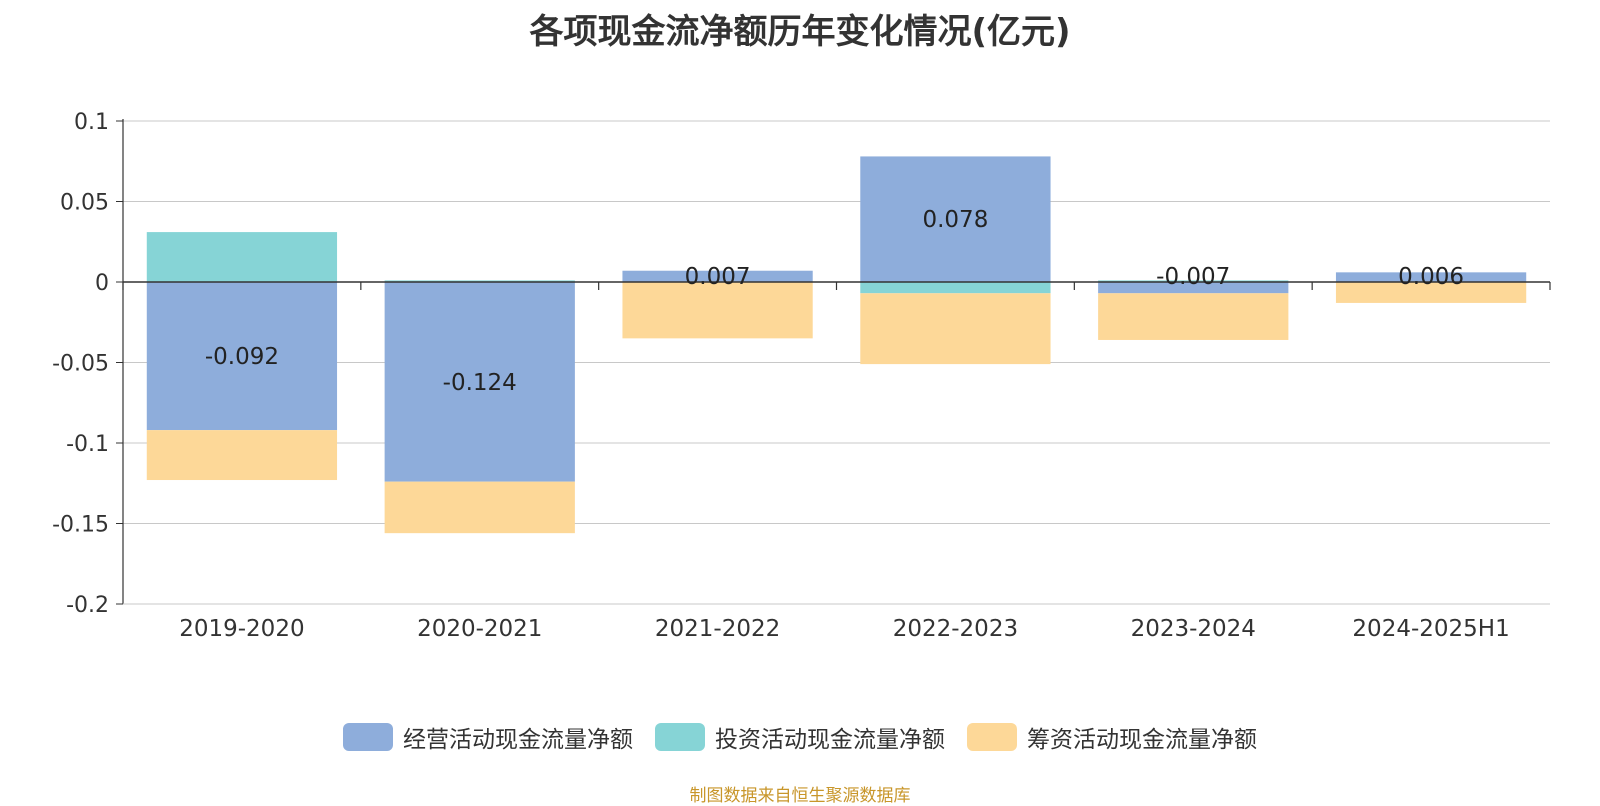 Image resolution: width=1600 pixels, height=806 pixels. I want to click on legend-item-operating: 经营活动现金流量净额, so click(488, 737).